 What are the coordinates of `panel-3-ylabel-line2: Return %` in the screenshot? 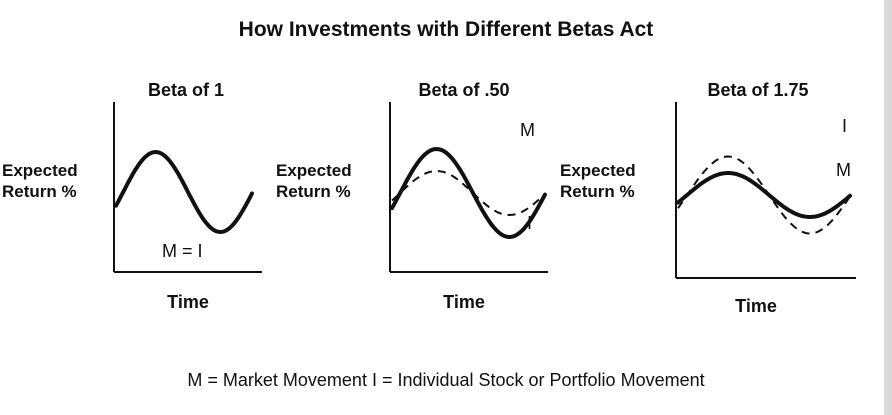 It's located at (597, 191).